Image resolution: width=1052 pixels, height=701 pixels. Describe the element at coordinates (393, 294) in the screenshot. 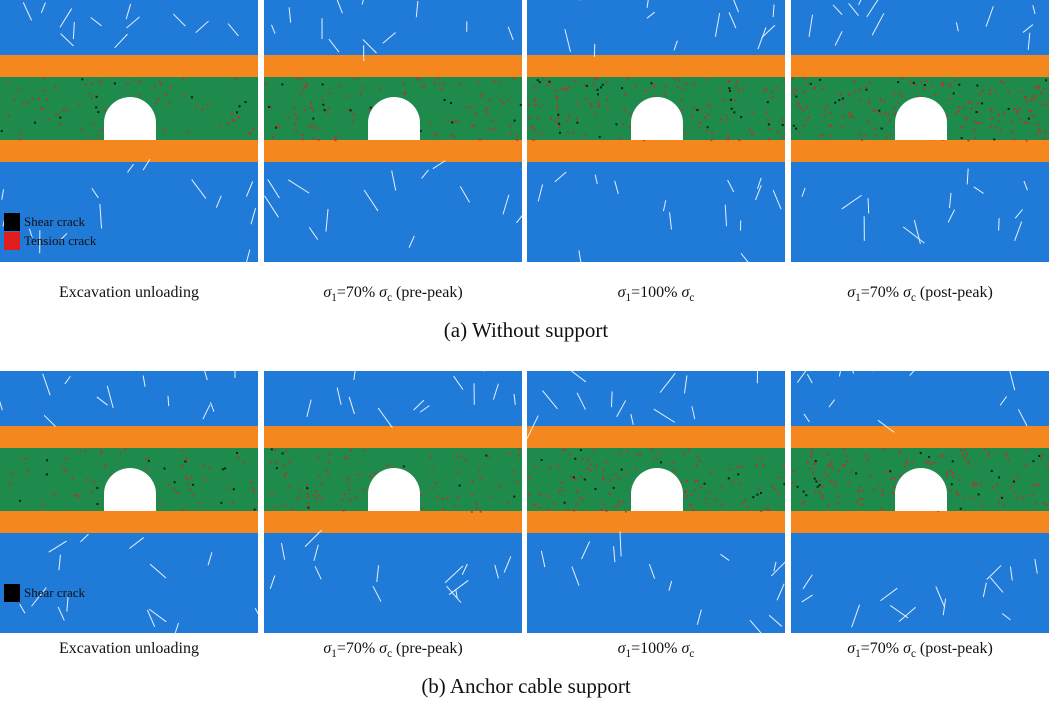

I see `caption-a-2: σ1=70% σc (pre-peak)` at that location.